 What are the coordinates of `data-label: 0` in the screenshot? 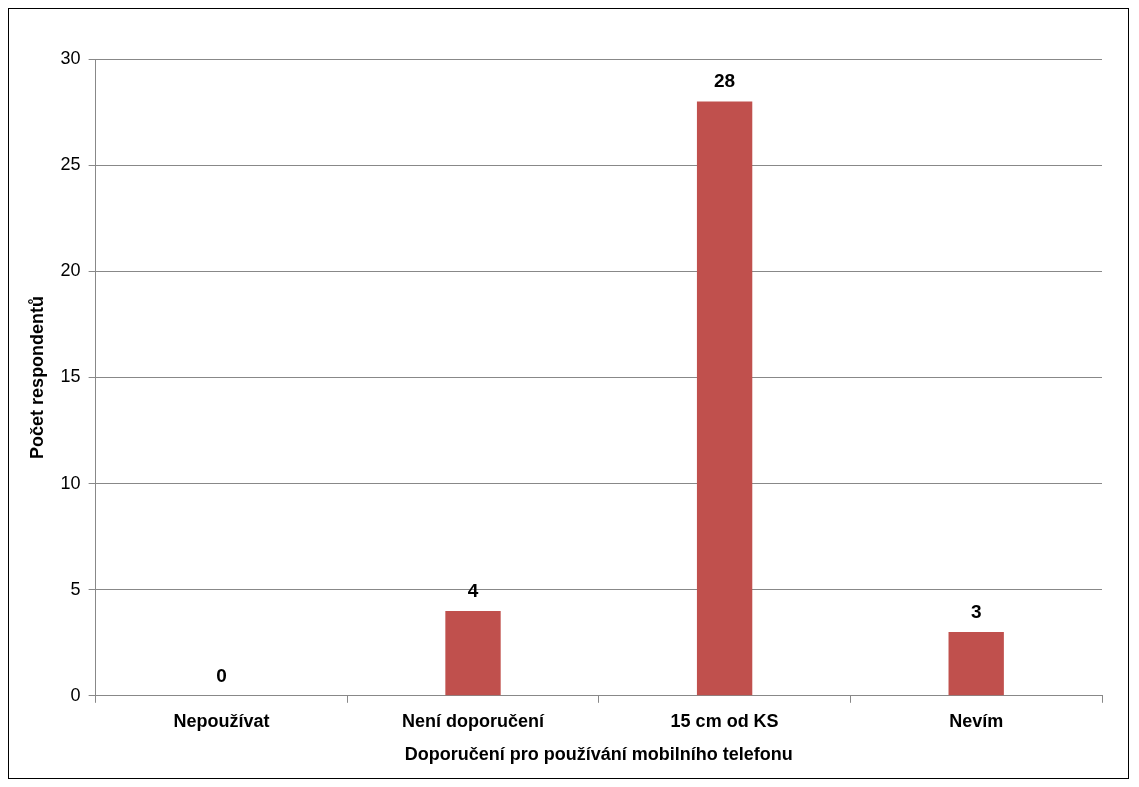 It's located at (221, 675).